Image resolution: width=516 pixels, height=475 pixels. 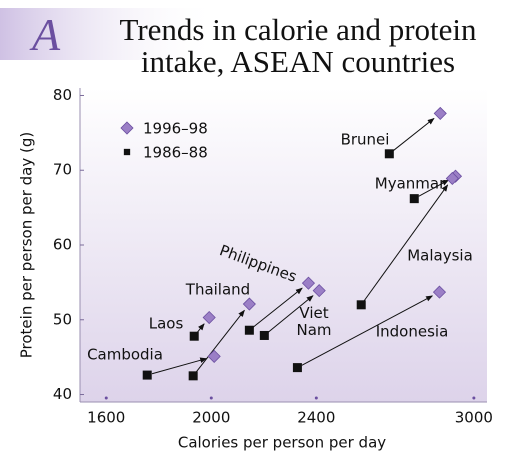 I want to click on y-tick-label: 70, so click(x=62, y=170).